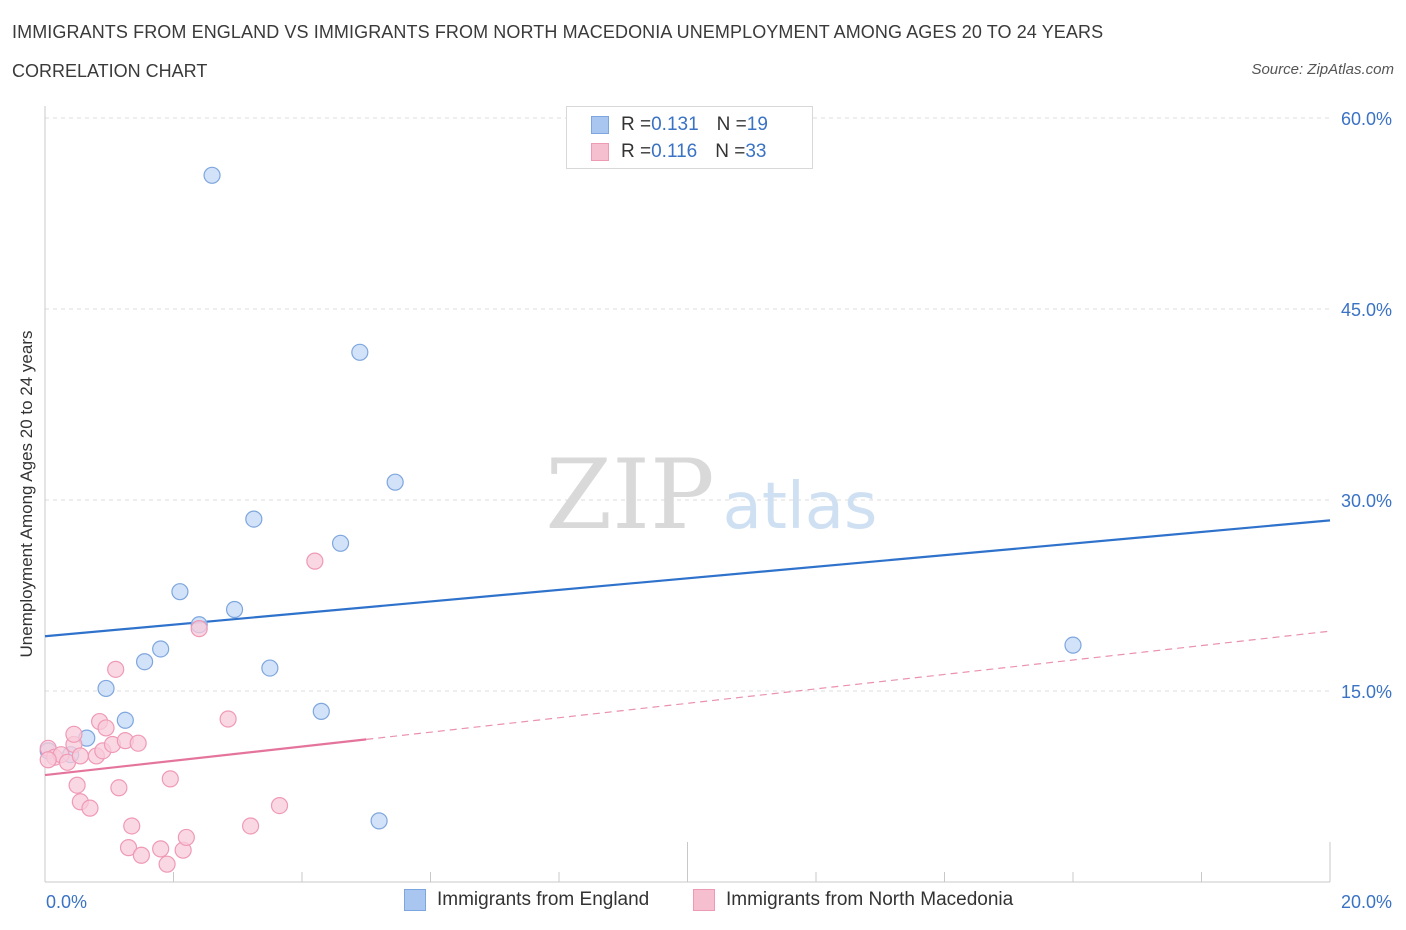 This screenshot has width=1406, height=930. Describe the element at coordinates (66, 902) in the screenshot. I see `x-tick-label: 0.0%` at that location.